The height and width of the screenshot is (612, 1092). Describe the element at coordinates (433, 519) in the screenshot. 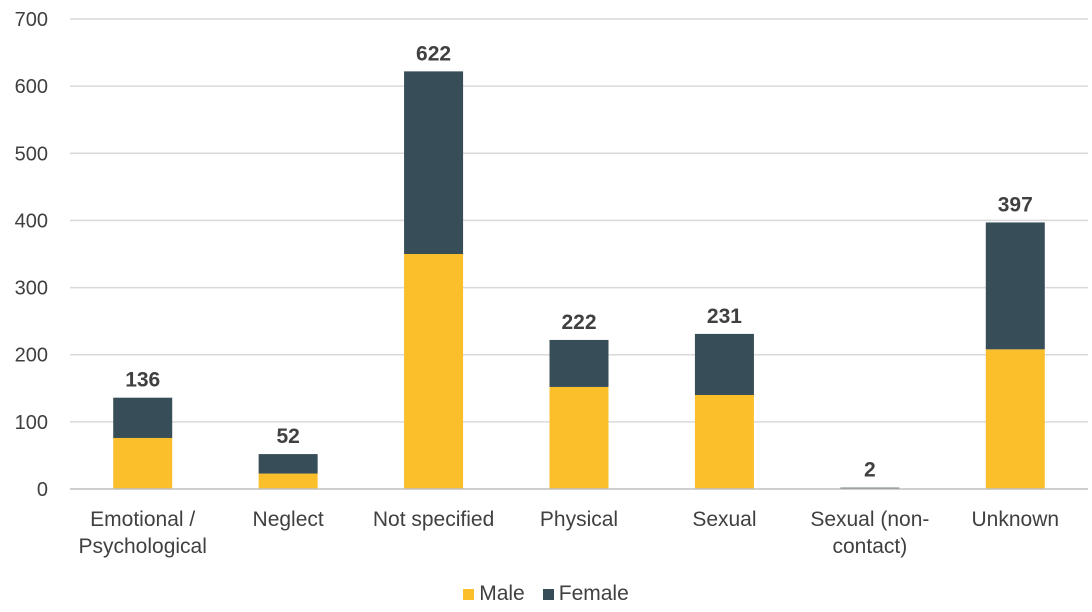

I see `x-category-label: Not specified` at that location.